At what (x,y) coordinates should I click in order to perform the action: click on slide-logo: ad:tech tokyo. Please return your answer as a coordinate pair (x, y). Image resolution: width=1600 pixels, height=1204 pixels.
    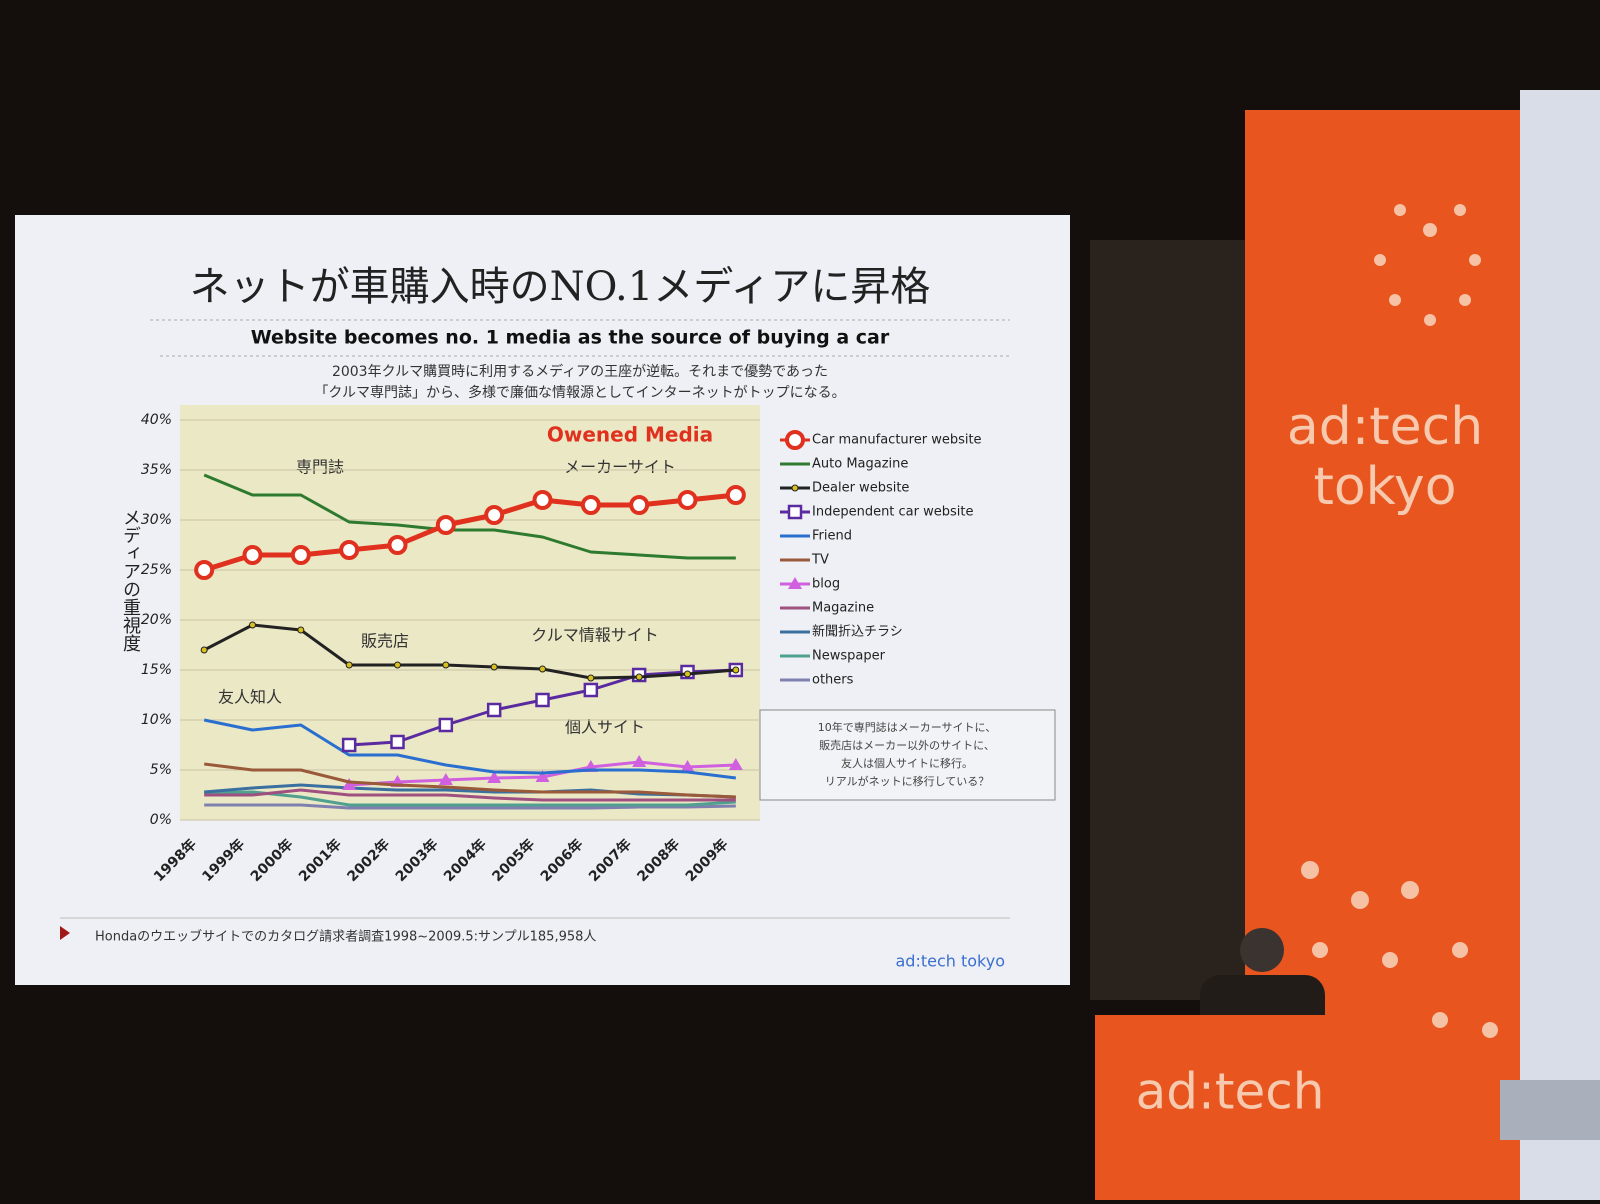
    Looking at the image, I should click on (950, 961).